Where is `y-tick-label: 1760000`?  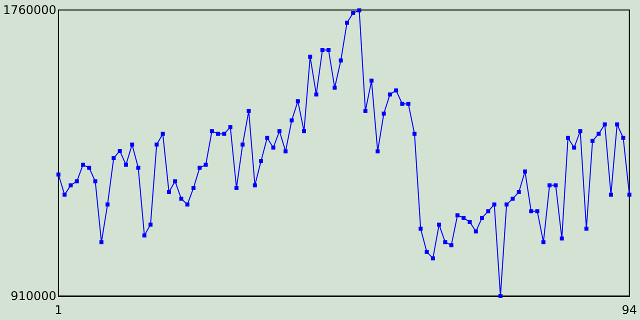 y-tick-label: 1760000 is located at coordinates (29, 10).